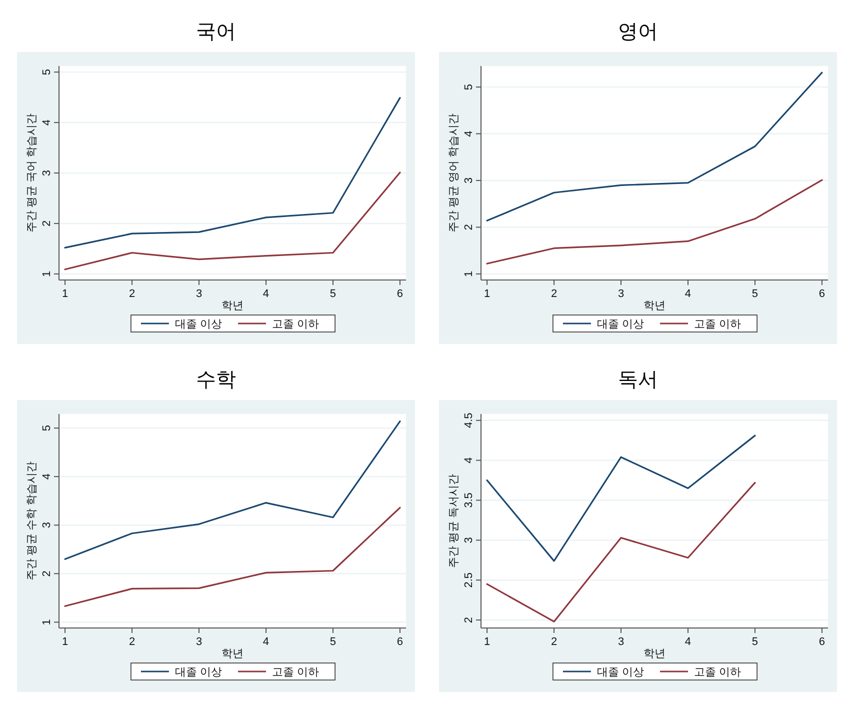  What do you see at coordinates (216, 32) in the screenshot?
I see `chart-title: 국어` at bounding box center [216, 32].